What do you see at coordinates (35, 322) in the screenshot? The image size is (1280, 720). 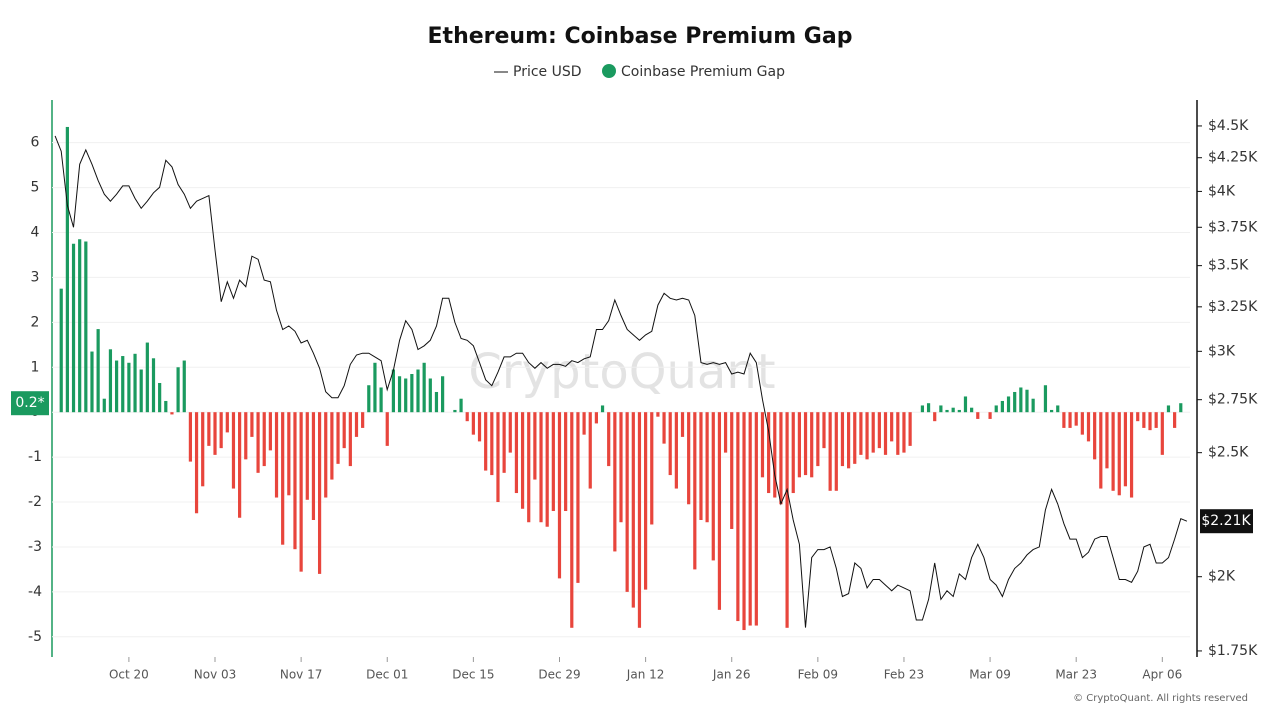 I see `y-tick-label: 2` at bounding box center [35, 322].